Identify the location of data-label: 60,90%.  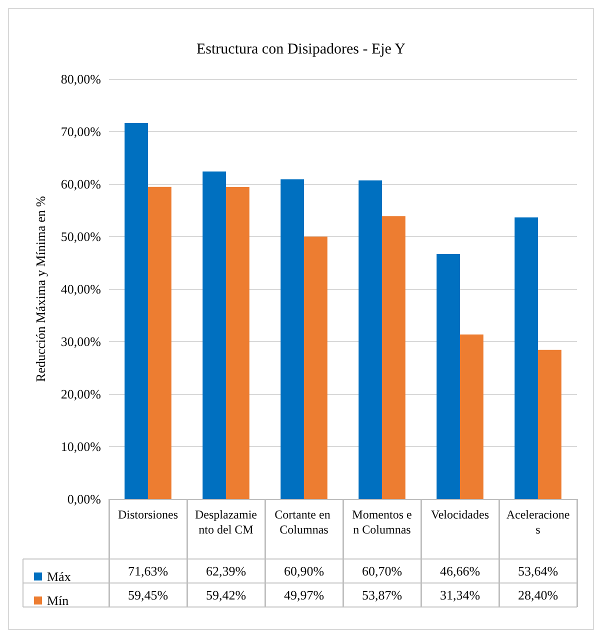
(304, 571).